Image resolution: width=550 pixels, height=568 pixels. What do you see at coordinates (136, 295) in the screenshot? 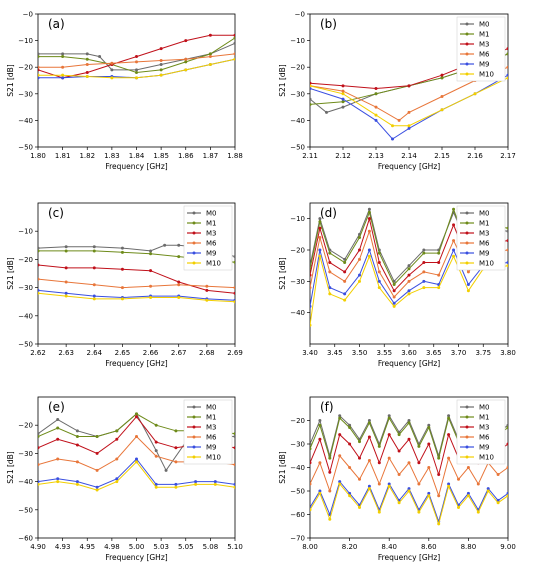
I see `series-line-M9` at bounding box center [136, 295].